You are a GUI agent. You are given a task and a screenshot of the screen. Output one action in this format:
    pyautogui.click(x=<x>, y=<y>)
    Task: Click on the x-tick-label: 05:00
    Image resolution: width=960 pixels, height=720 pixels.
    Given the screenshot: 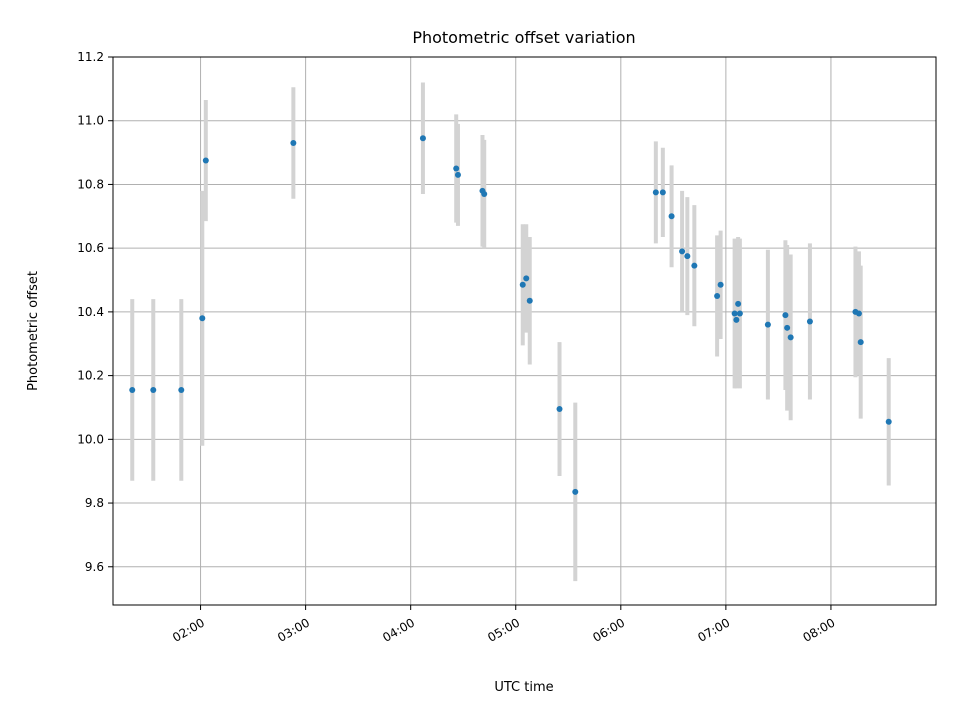 What is the action you would take?
    pyautogui.click(x=503, y=629)
    